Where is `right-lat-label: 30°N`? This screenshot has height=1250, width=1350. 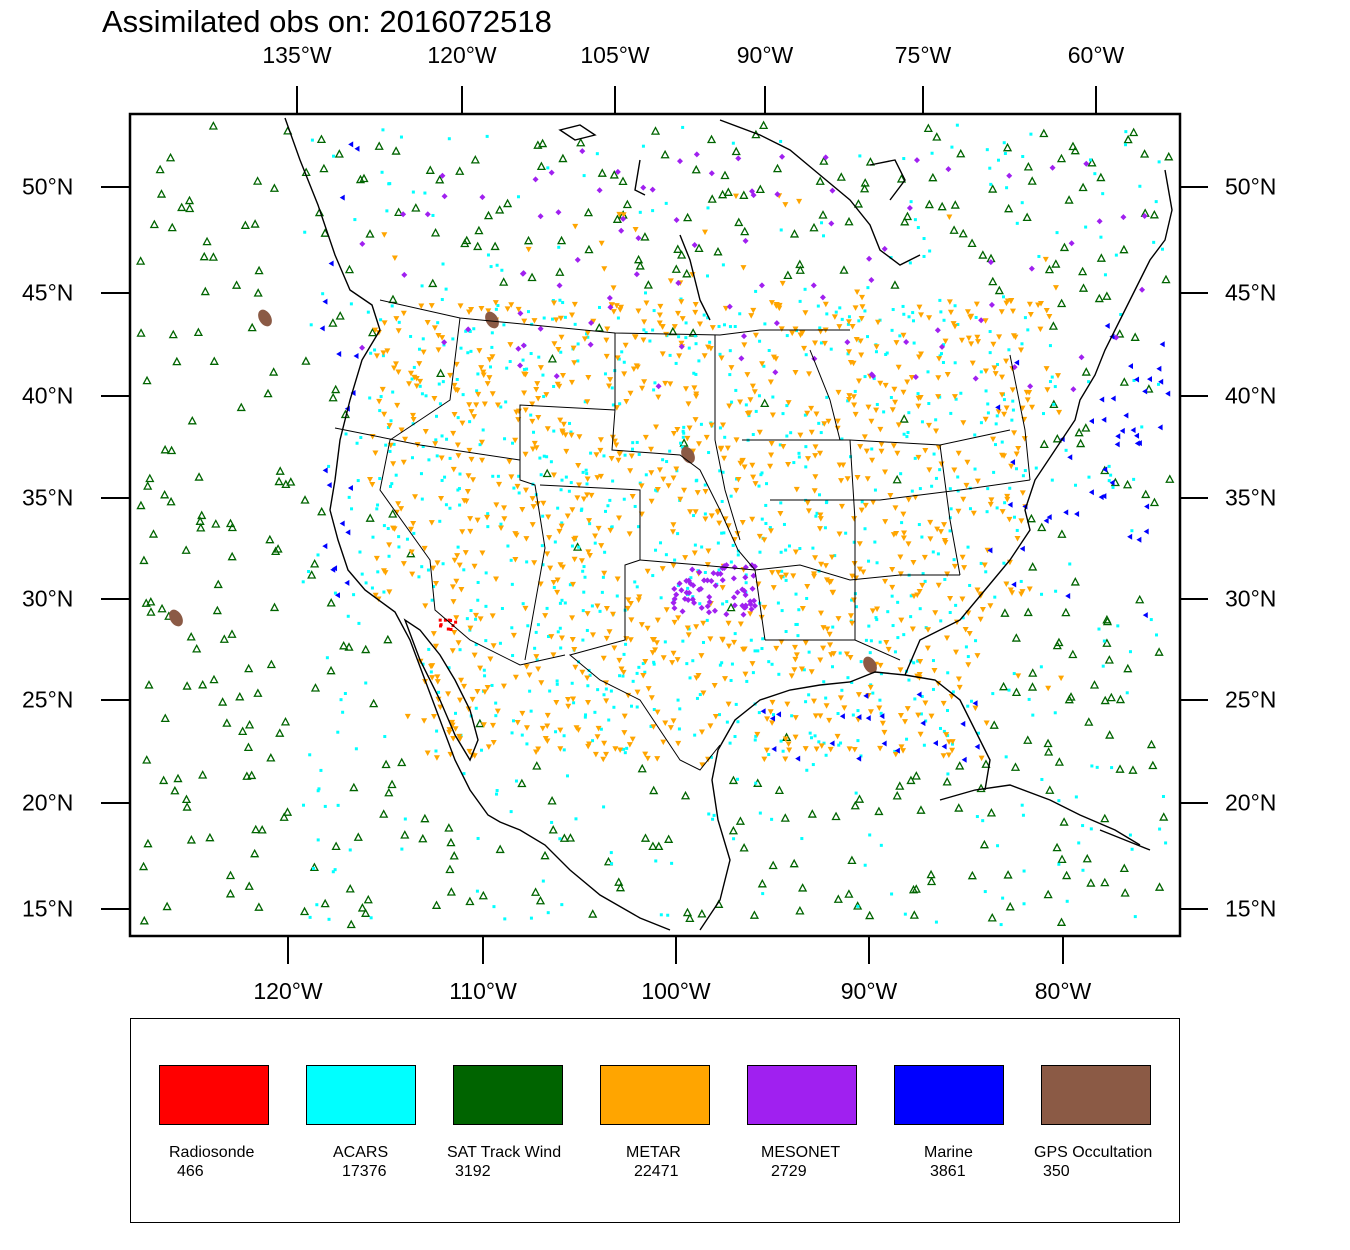 right-lat-label: 30°N is located at coordinates (1251, 598).